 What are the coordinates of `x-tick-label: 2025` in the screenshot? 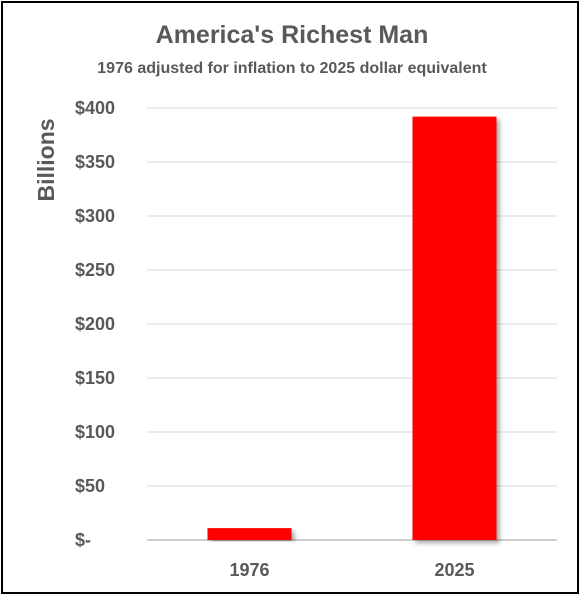 It's located at (454, 570).